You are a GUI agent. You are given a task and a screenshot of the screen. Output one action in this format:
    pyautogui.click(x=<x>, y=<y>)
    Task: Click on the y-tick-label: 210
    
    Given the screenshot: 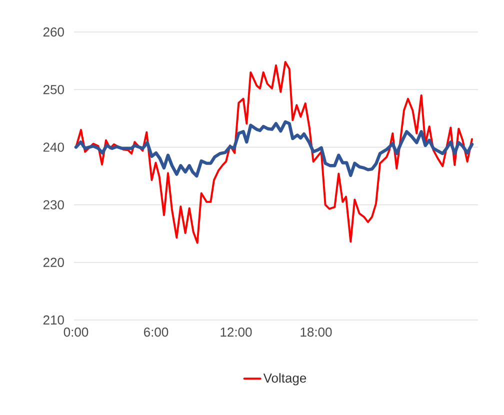 What is the action you would take?
    pyautogui.click(x=53, y=320)
    